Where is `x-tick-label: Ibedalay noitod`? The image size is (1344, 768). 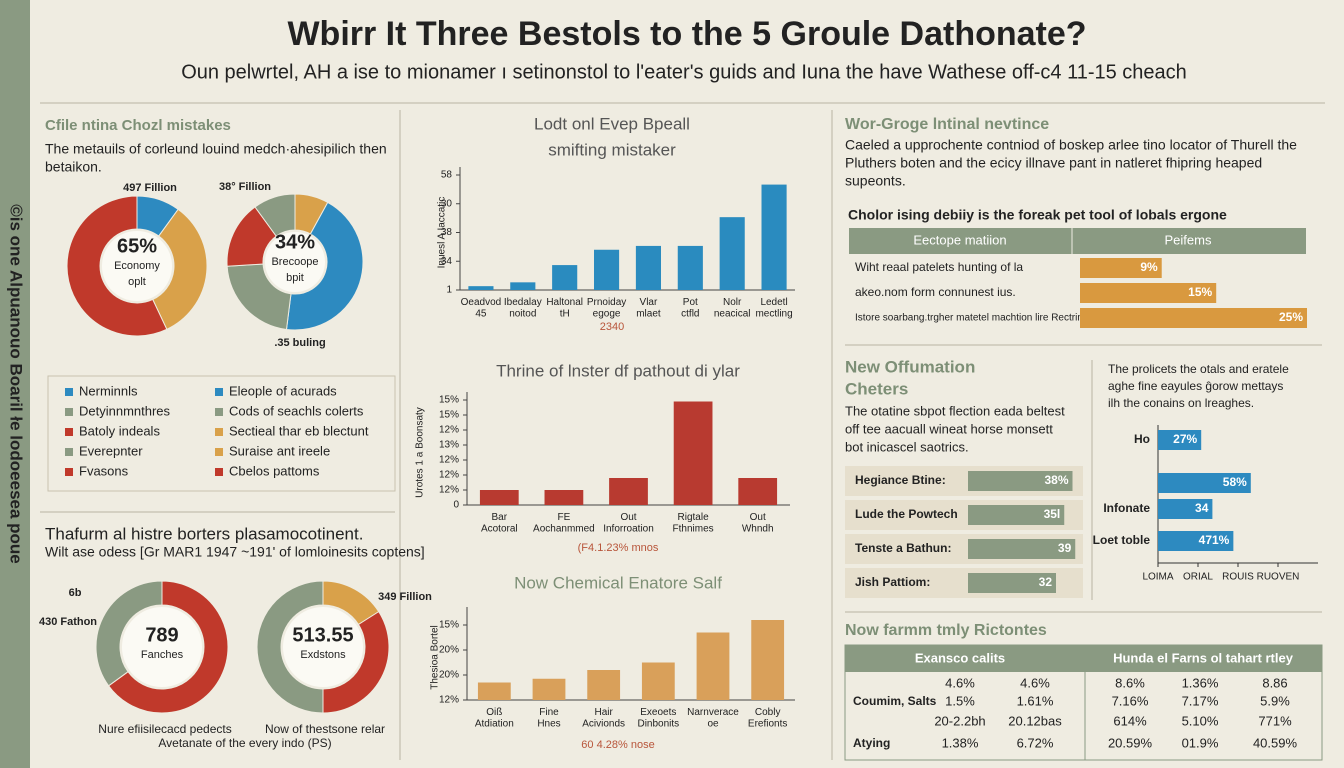 x-tick-label: Ibedalay noitod is located at coordinates (523, 308).